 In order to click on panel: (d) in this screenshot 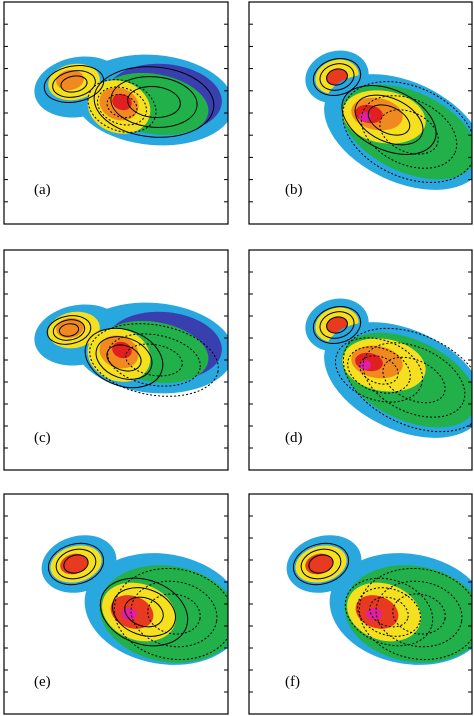, I will do `click(360, 360)`.